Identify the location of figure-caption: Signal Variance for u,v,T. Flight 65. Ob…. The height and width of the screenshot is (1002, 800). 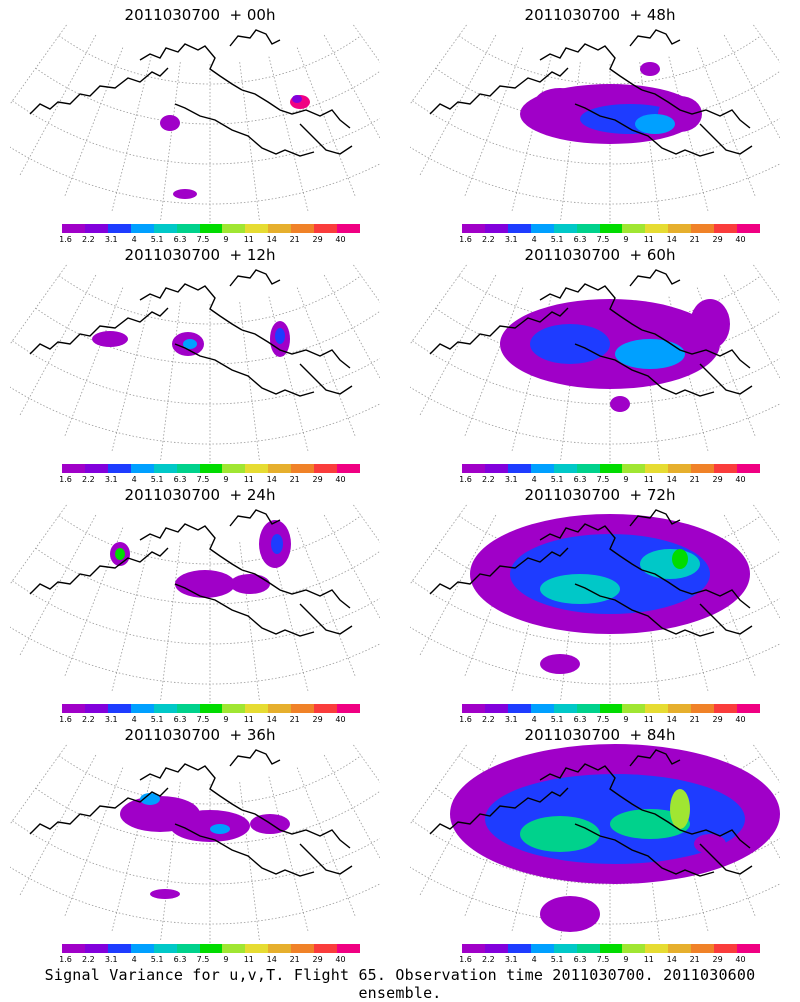
(400, 984).